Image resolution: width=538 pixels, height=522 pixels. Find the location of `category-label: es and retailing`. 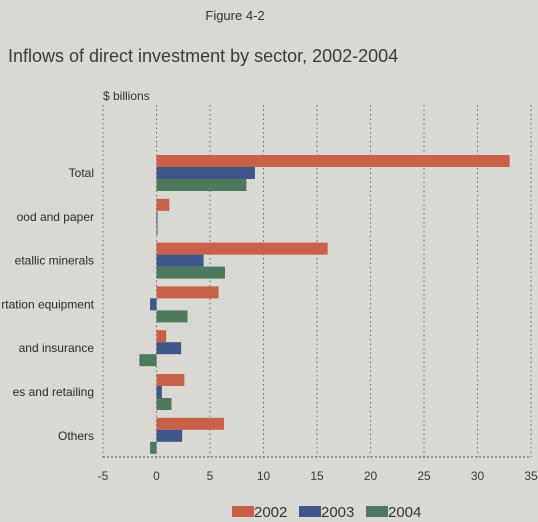

category-label: es and retailing is located at coordinates (53, 392).